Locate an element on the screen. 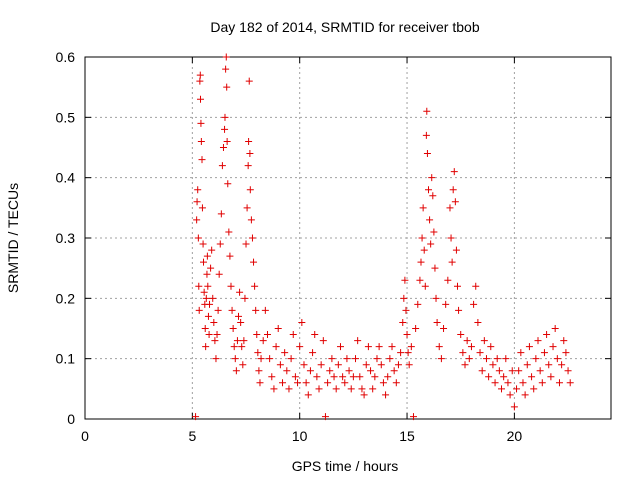 The image size is (640, 480). y-tick-label: 0.2 is located at coordinates (66, 298).